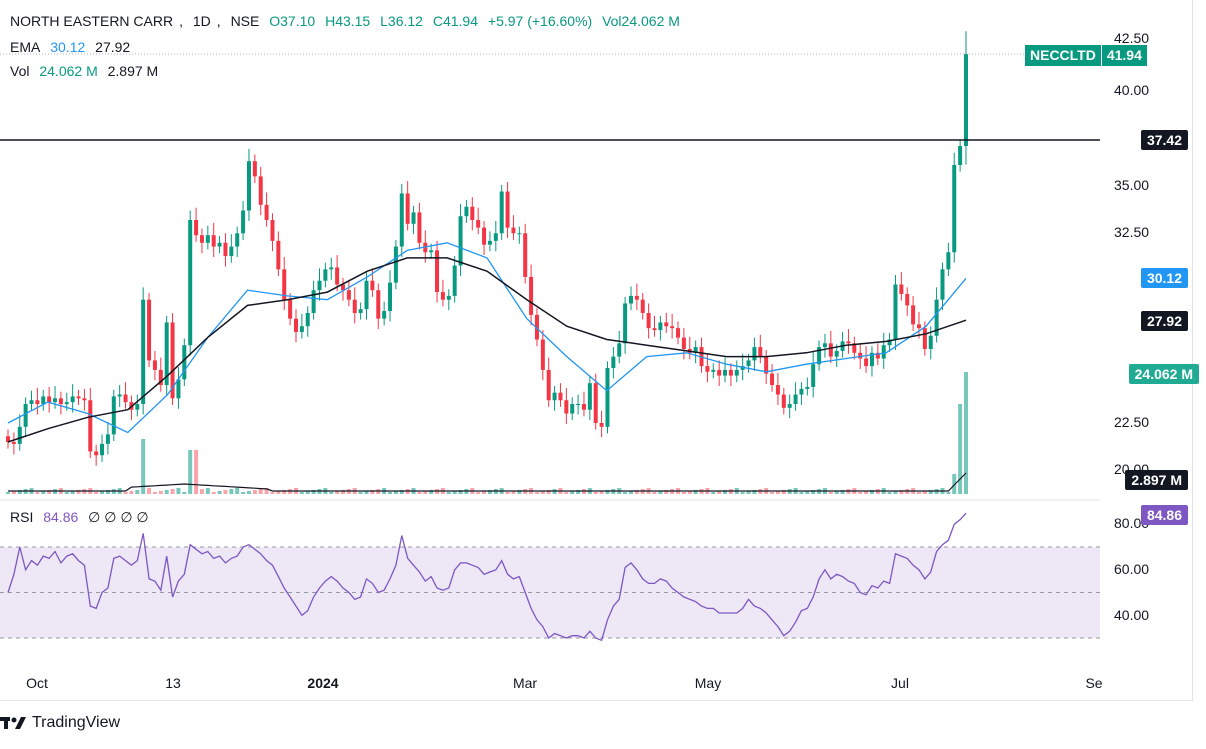  Describe the element at coordinates (1163, 374) in the screenshot. I see `volume-tag: 24.062 M` at that location.